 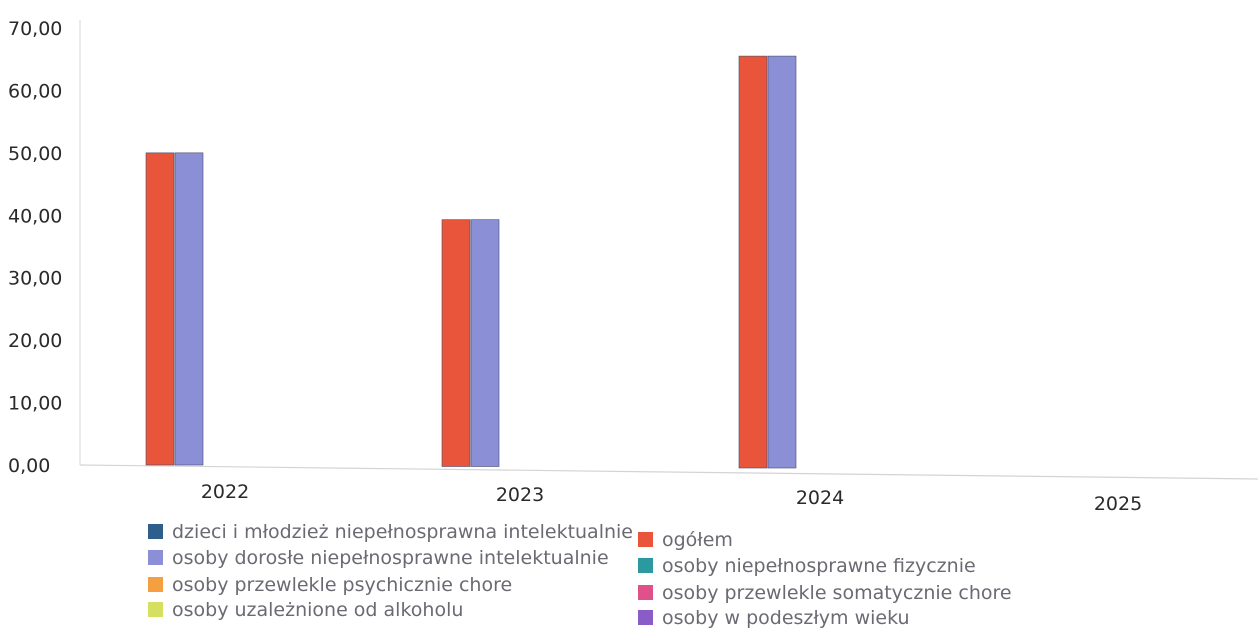 I want to click on legend-label: osoby uzależnione od alkoholu, so click(x=317, y=610).